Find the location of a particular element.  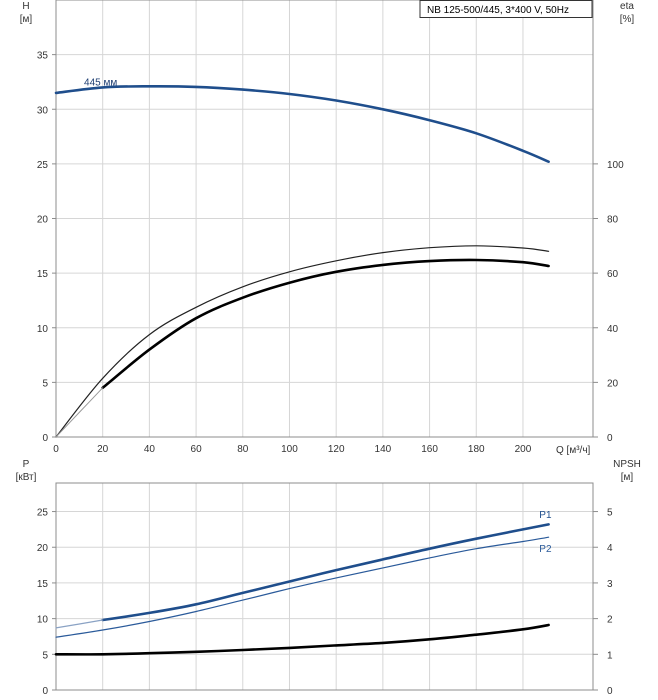

right-tick-label: 5 is located at coordinates (610, 513).